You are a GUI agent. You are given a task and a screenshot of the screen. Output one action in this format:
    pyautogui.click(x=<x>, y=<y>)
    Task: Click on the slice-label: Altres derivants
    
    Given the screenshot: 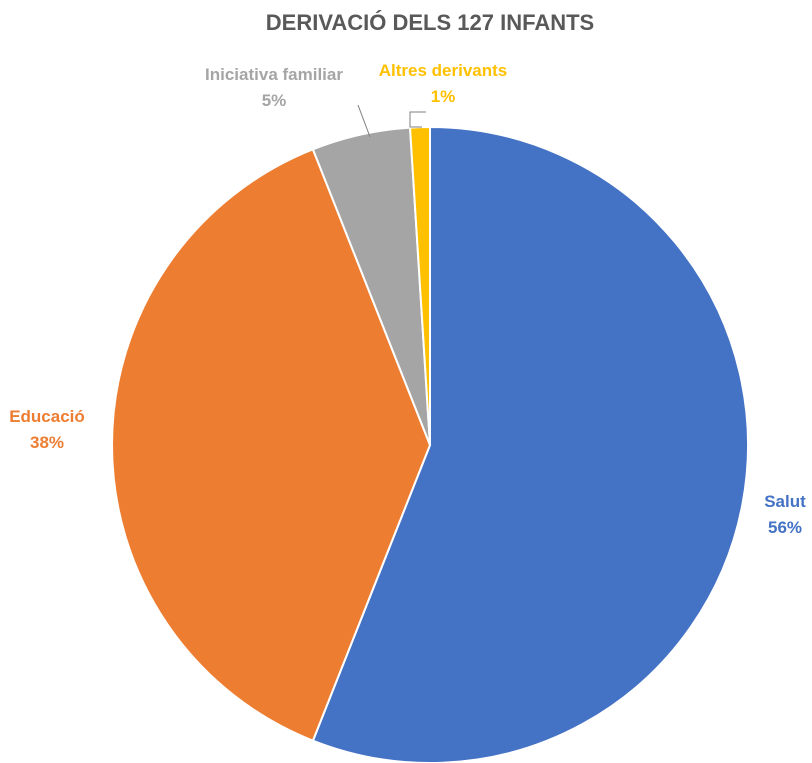 What is the action you would take?
    pyautogui.click(x=443, y=70)
    